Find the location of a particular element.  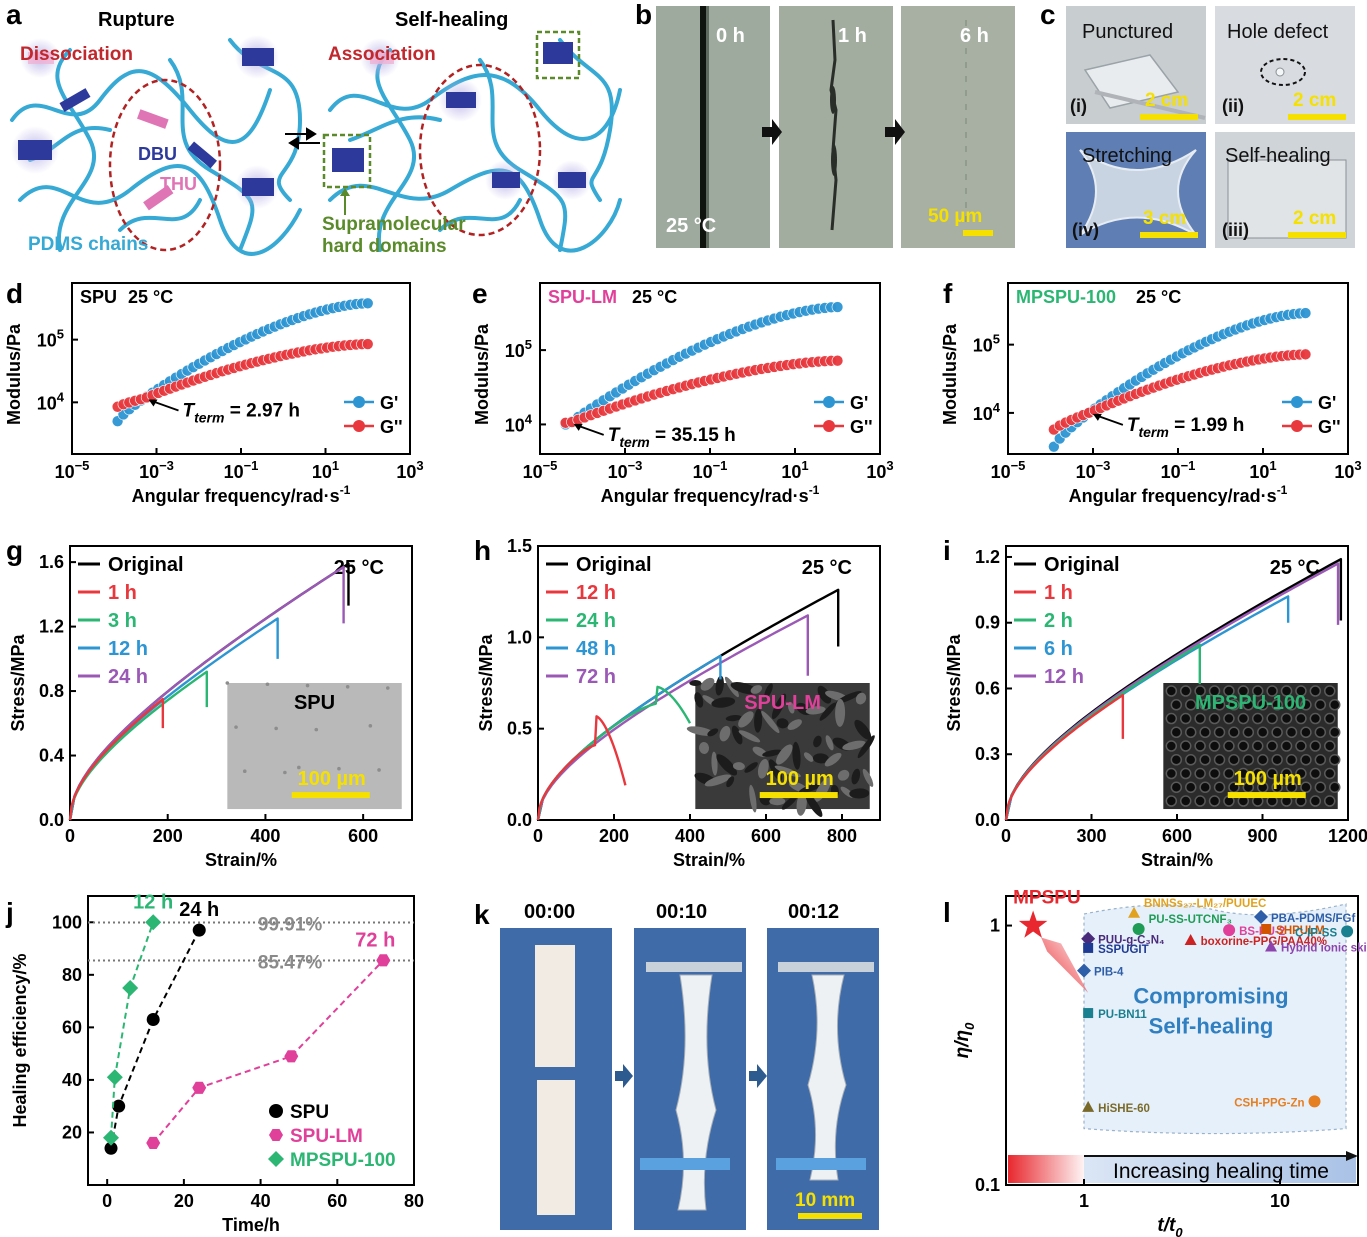

data-point-storage is located at coordinates (1054, 446).